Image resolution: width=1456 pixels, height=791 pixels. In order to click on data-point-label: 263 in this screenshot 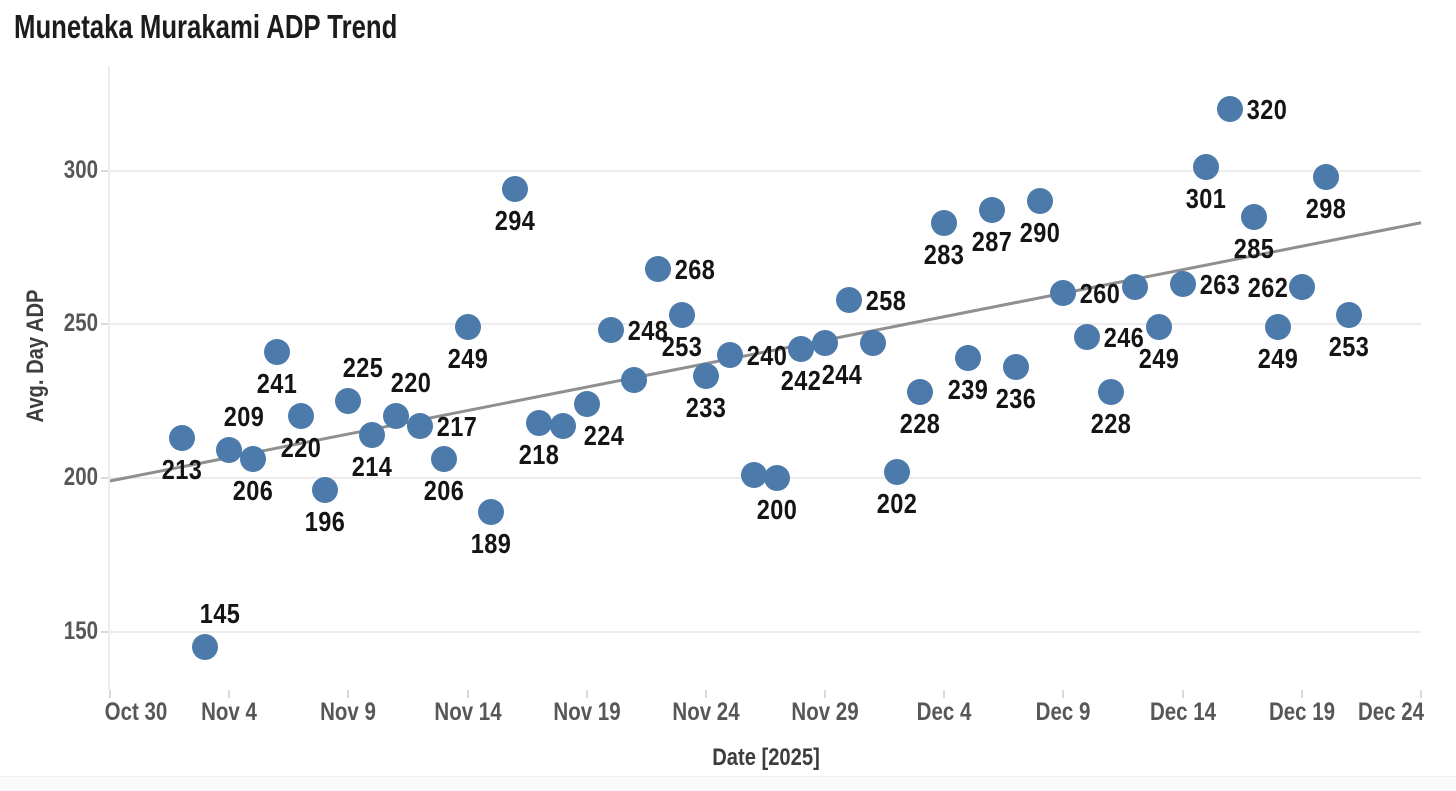, I will do `click(1219, 285)`.